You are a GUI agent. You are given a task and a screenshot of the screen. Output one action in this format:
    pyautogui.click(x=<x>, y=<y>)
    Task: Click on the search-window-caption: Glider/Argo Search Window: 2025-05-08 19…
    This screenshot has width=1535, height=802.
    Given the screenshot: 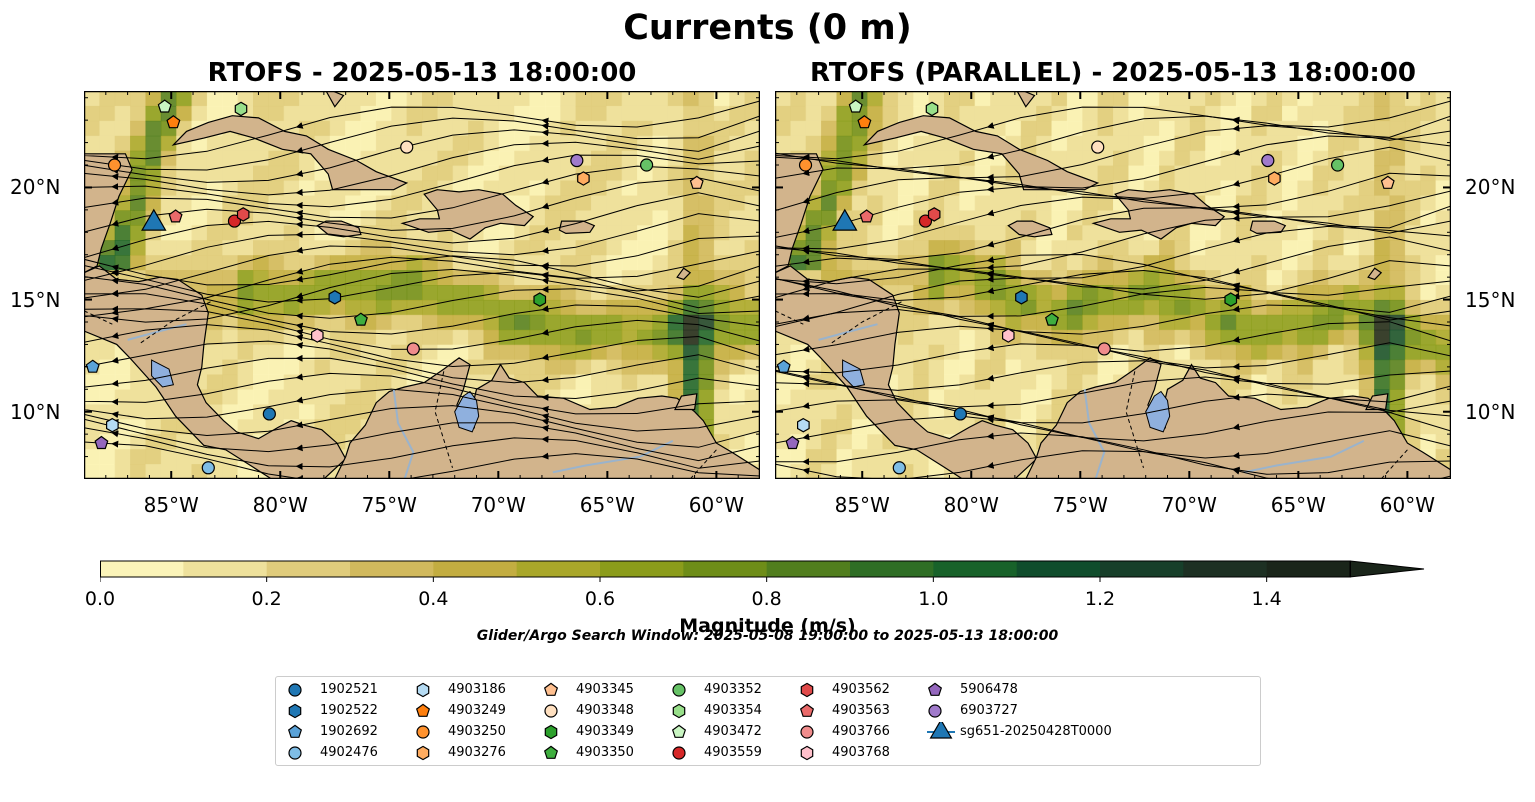 What is the action you would take?
    pyautogui.click(x=767, y=636)
    